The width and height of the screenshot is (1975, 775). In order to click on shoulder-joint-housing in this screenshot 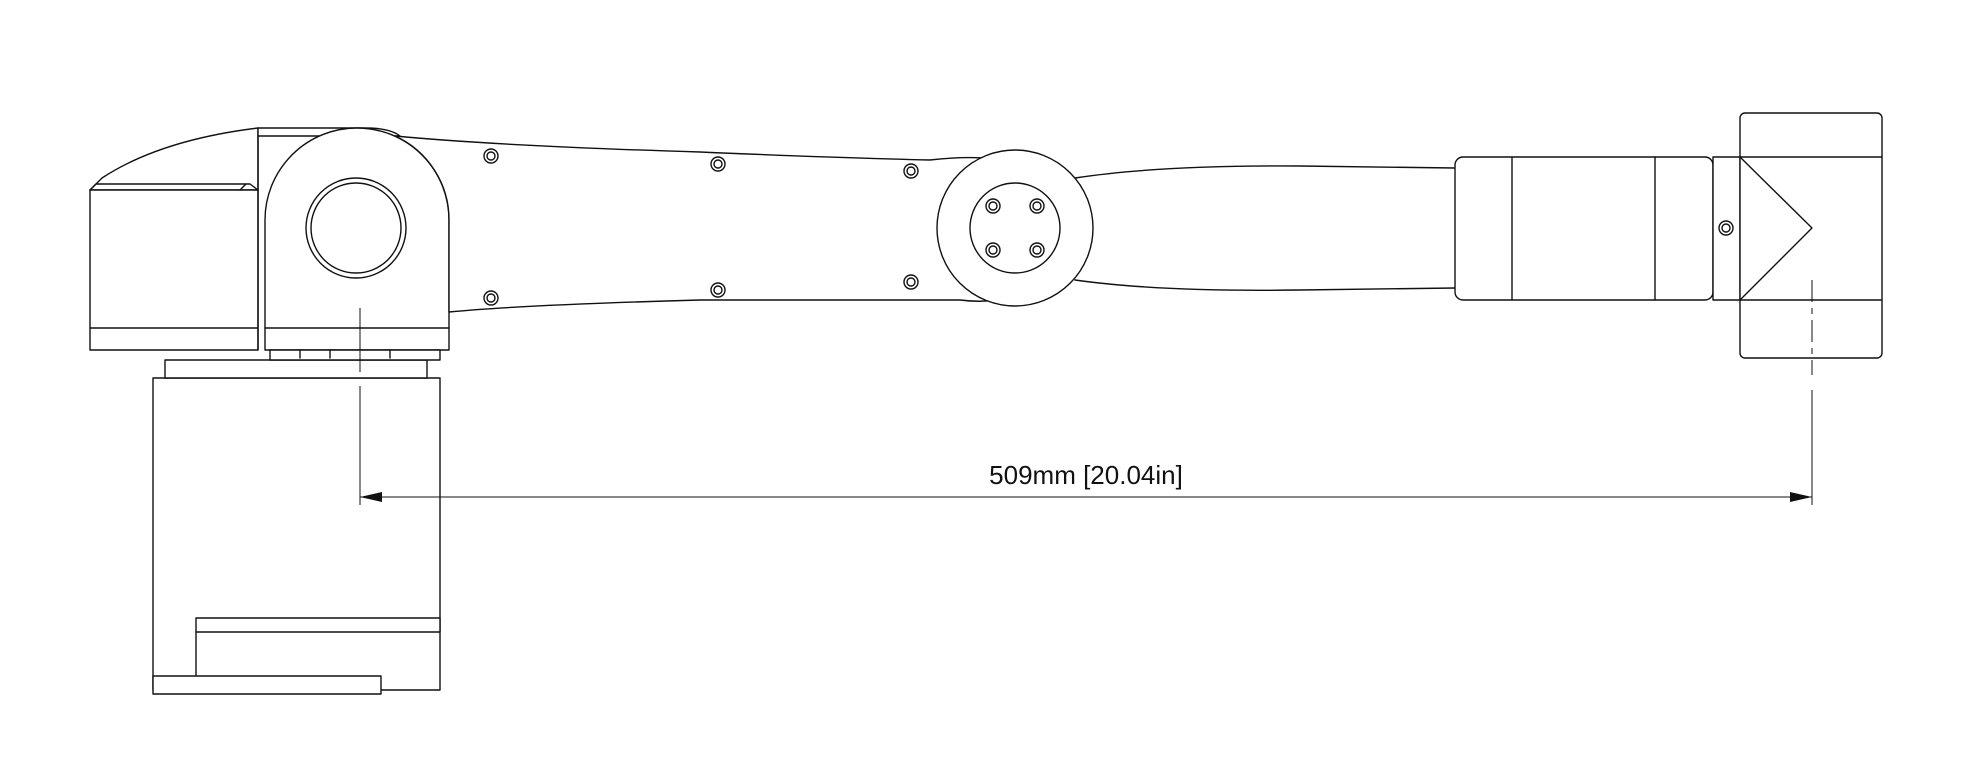, I will do `click(353, 244)`.